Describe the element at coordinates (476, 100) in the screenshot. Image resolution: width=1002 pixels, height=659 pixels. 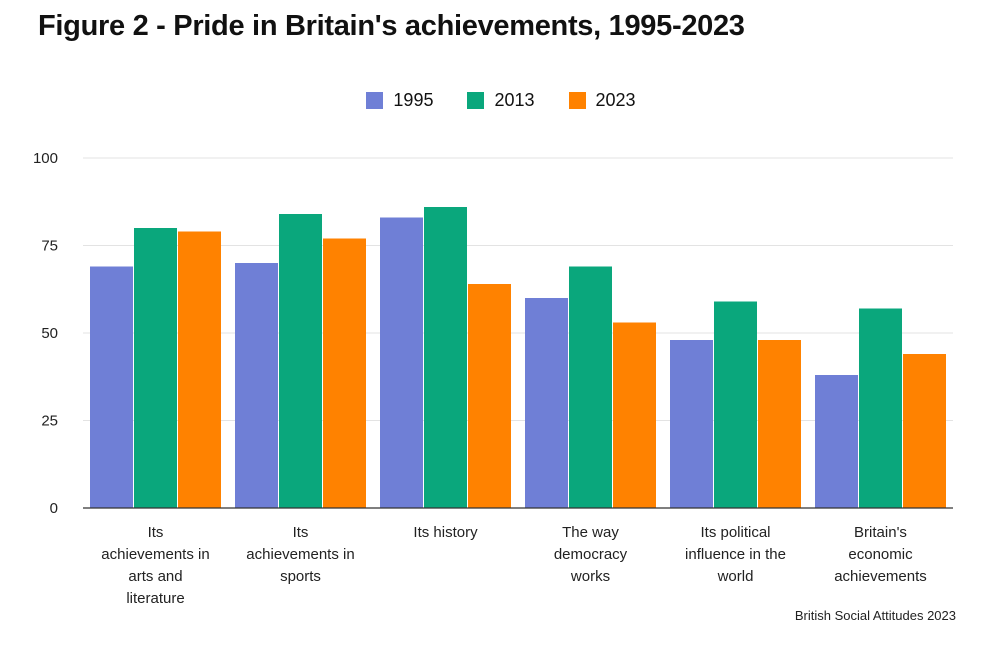
I see `legend-swatch-2013` at that location.